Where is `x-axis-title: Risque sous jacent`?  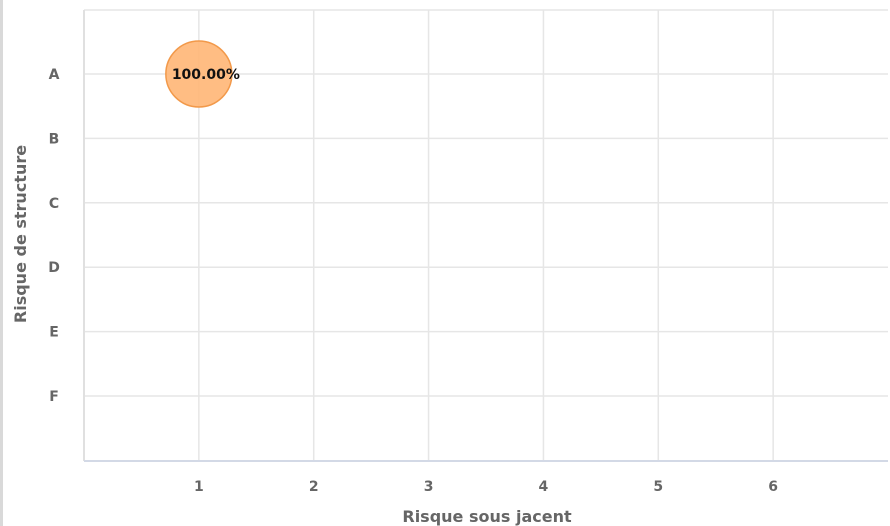
x-axis-title: Risque sous jacent is located at coordinates (487, 516).